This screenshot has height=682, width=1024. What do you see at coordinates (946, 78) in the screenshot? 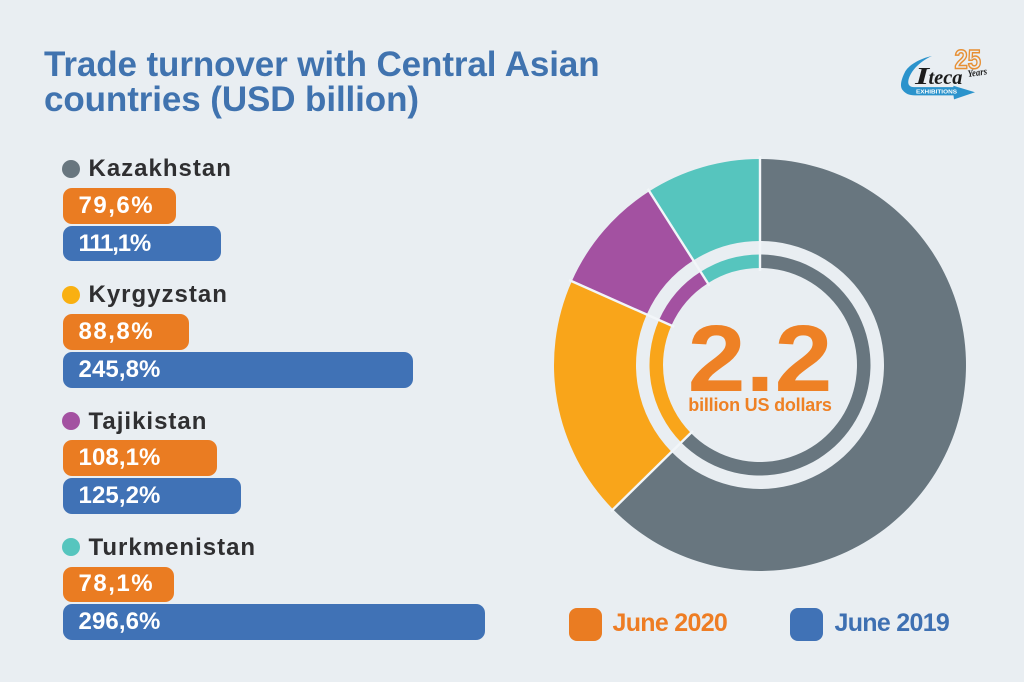
I see `svg-text: teca` at bounding box center [946, 78].